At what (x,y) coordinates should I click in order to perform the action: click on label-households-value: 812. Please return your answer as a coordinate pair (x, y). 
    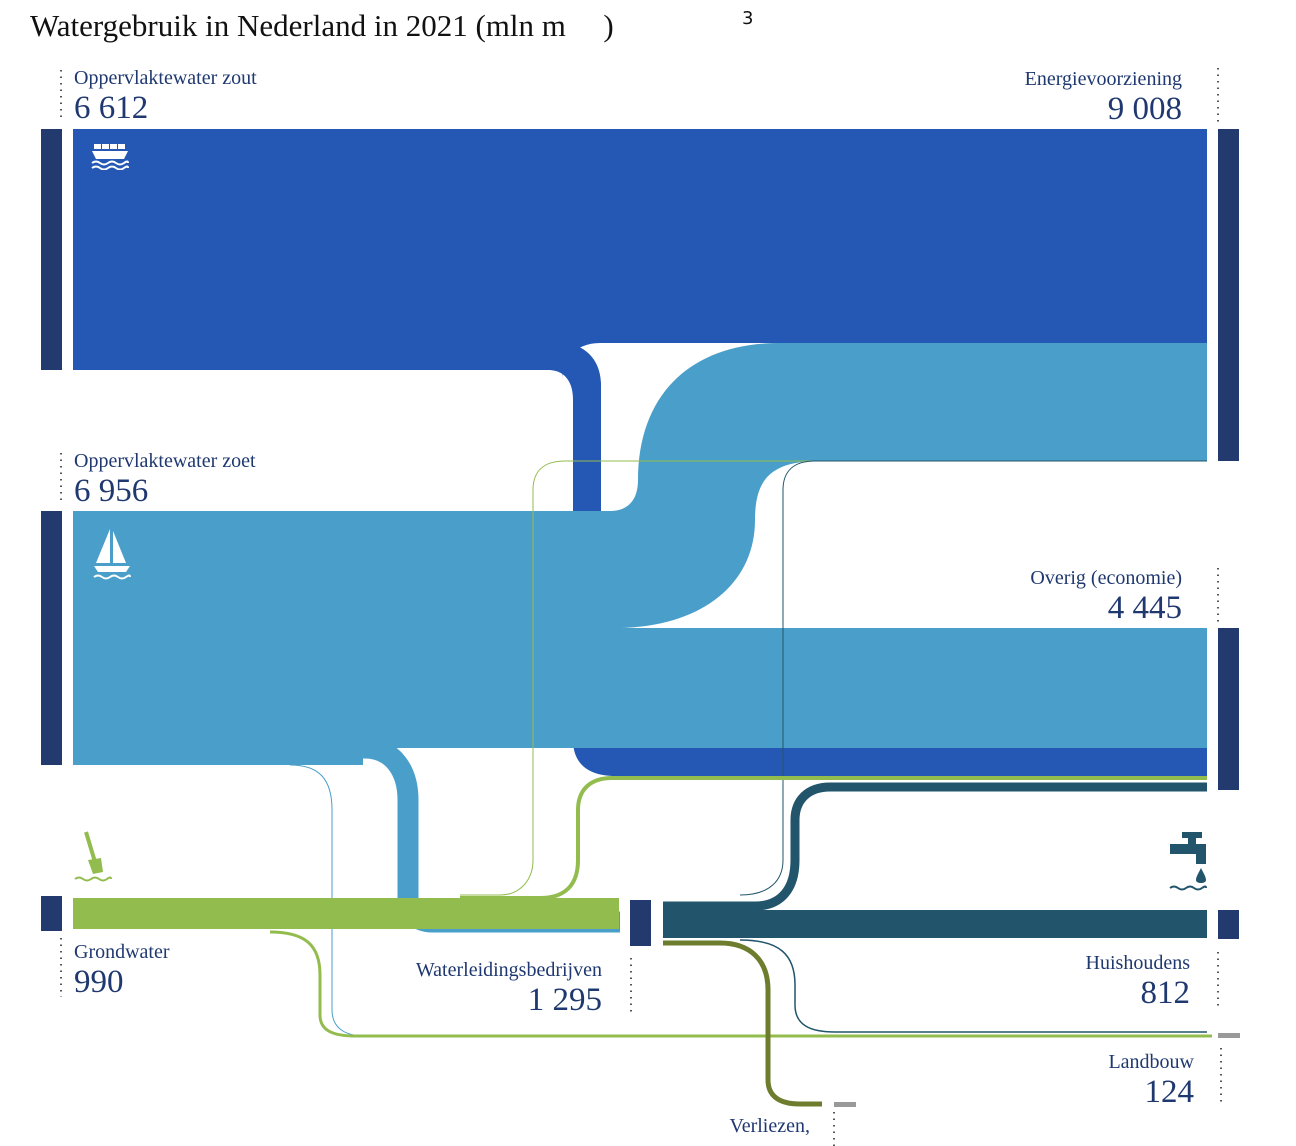
    Looking at the image, I should click on (1165, 993).